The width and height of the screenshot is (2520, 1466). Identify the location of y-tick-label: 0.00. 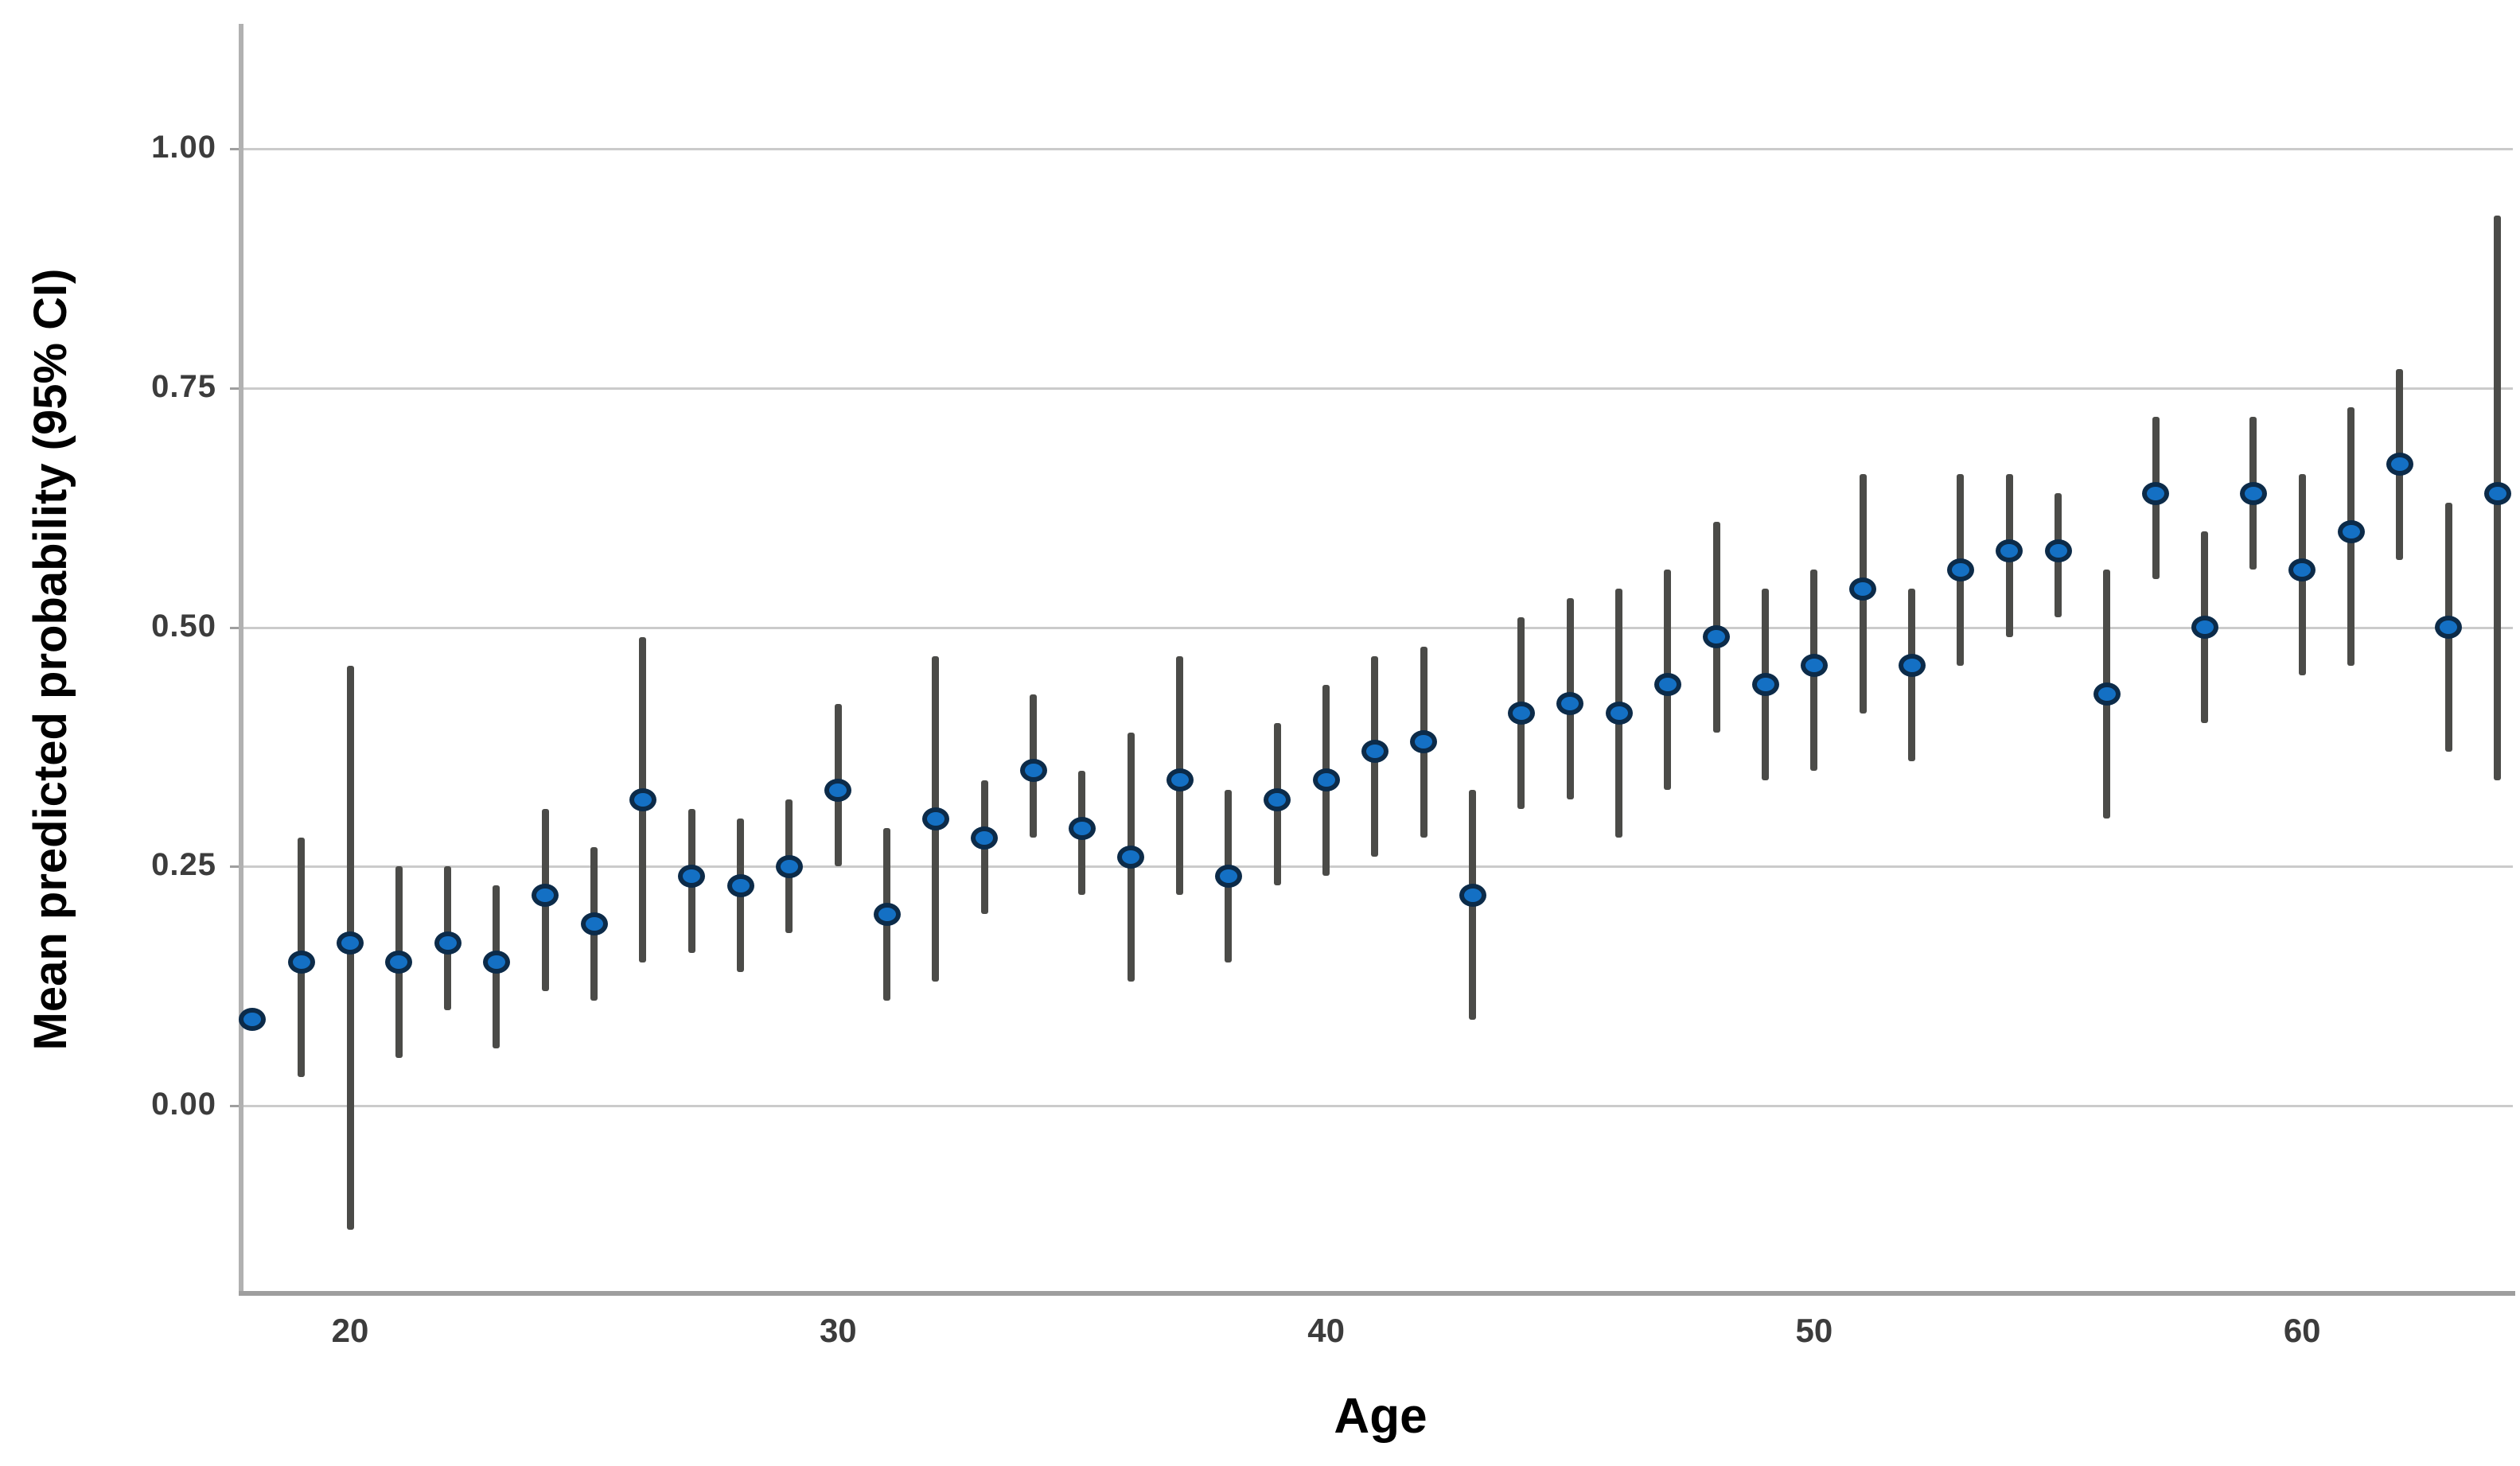
(183, 1104).